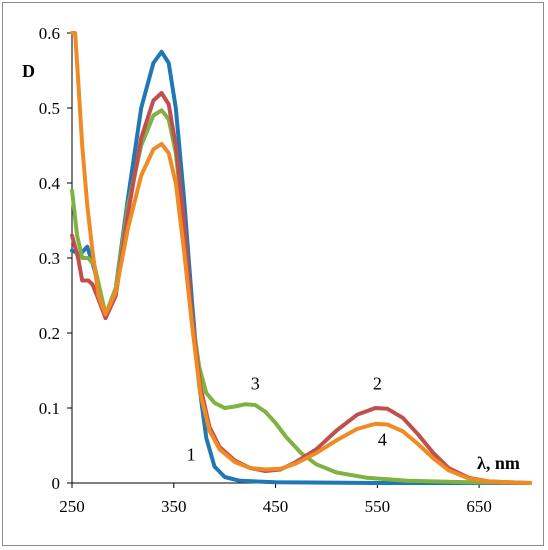  Describe the element at coordinates (56, 483) in the screenshot. I see `y-tick-label: 0` at that location.